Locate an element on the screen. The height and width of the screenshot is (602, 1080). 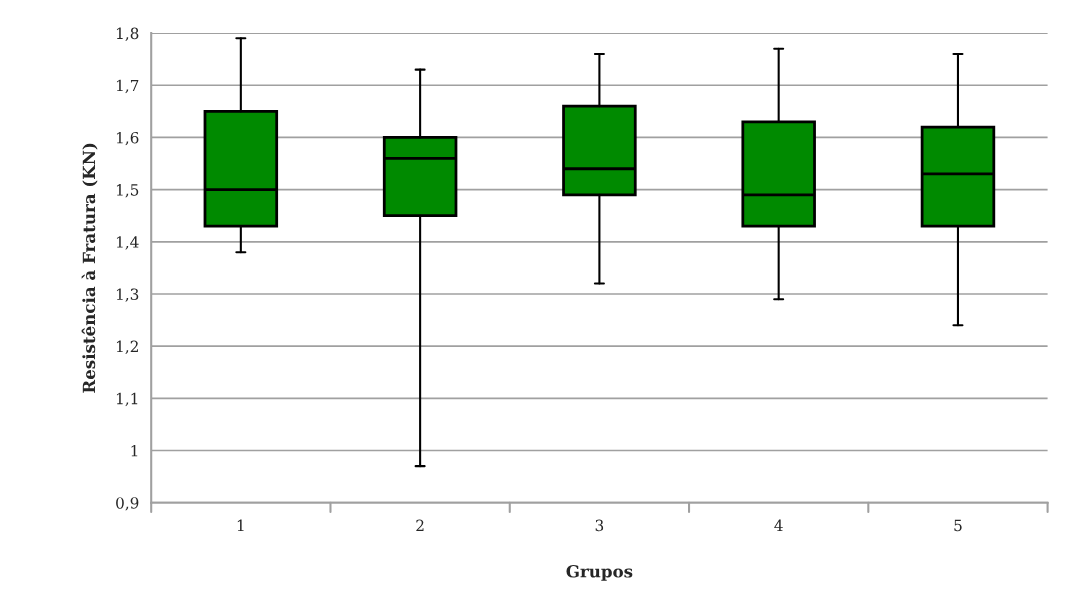
x-tick-label: 2 is located at coordinates (420, 525).